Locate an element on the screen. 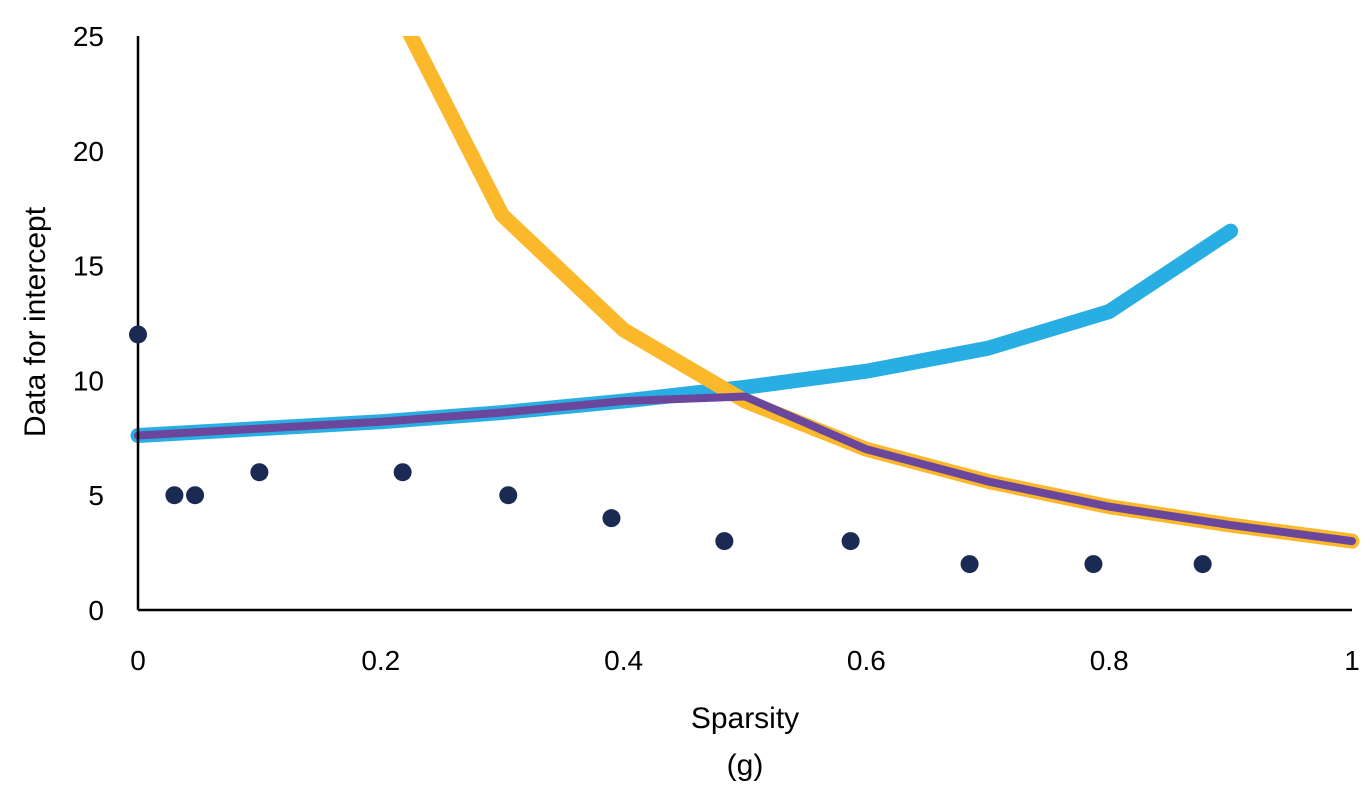 This screenshot has width=1372, height=794. y-axis-title: Data for intercept is located at coordinates (35, 321).